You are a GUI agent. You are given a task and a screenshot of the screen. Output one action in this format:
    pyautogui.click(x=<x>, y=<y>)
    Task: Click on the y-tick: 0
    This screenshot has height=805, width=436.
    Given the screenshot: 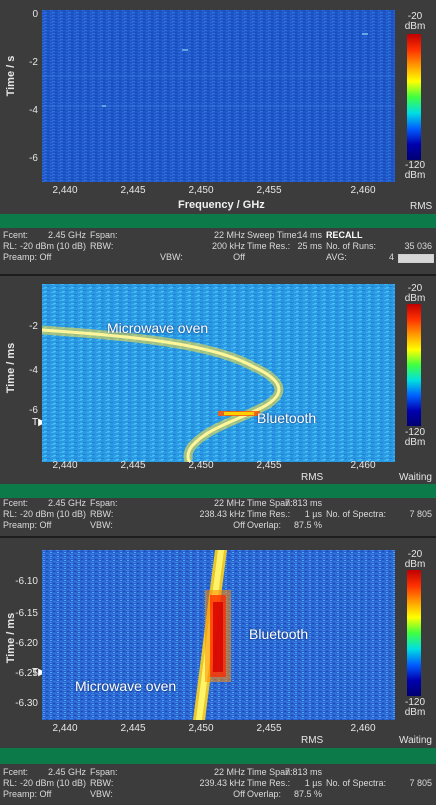 What is the action you would take?
    pyautogui.click(x=35, y=14)
    